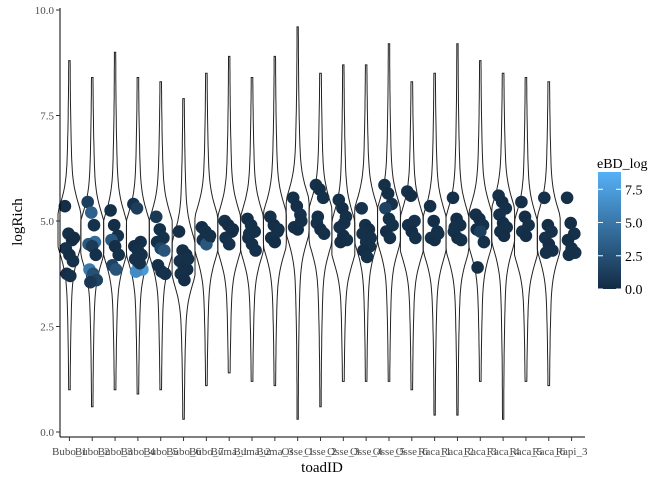  I want to click on x-tick-label: Bubo_6, so click(183, 452).